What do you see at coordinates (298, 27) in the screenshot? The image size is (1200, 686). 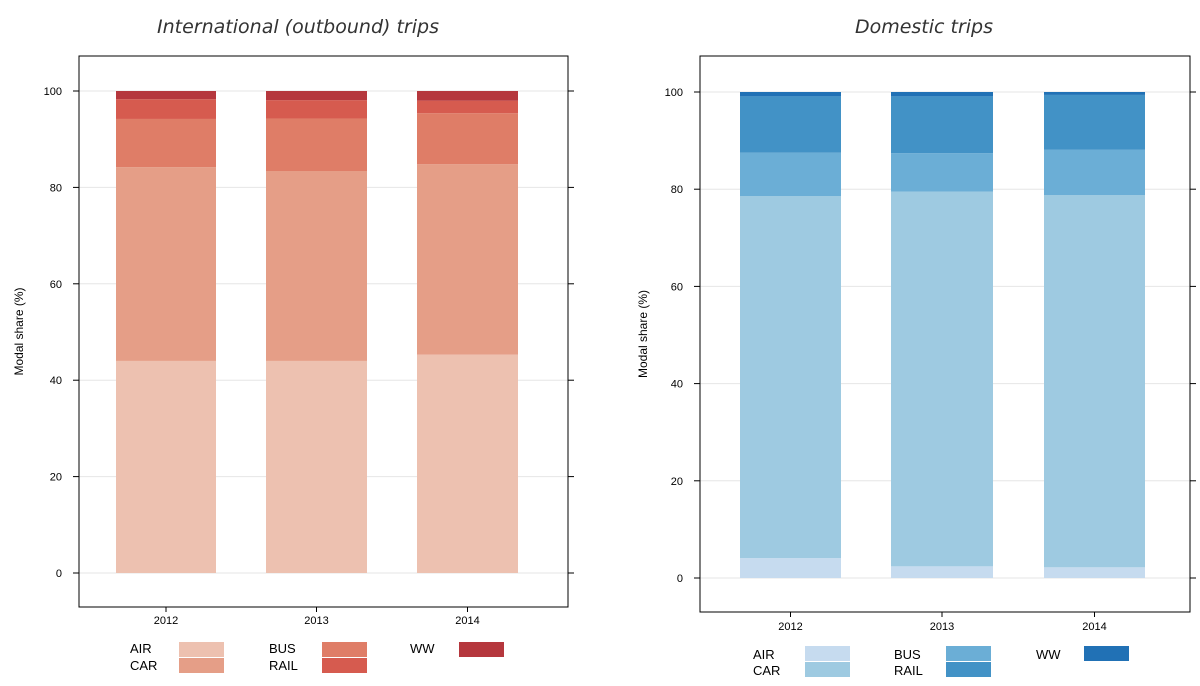 I see `chart-title: International (outbound) trips` at bounding box center [298, 27].